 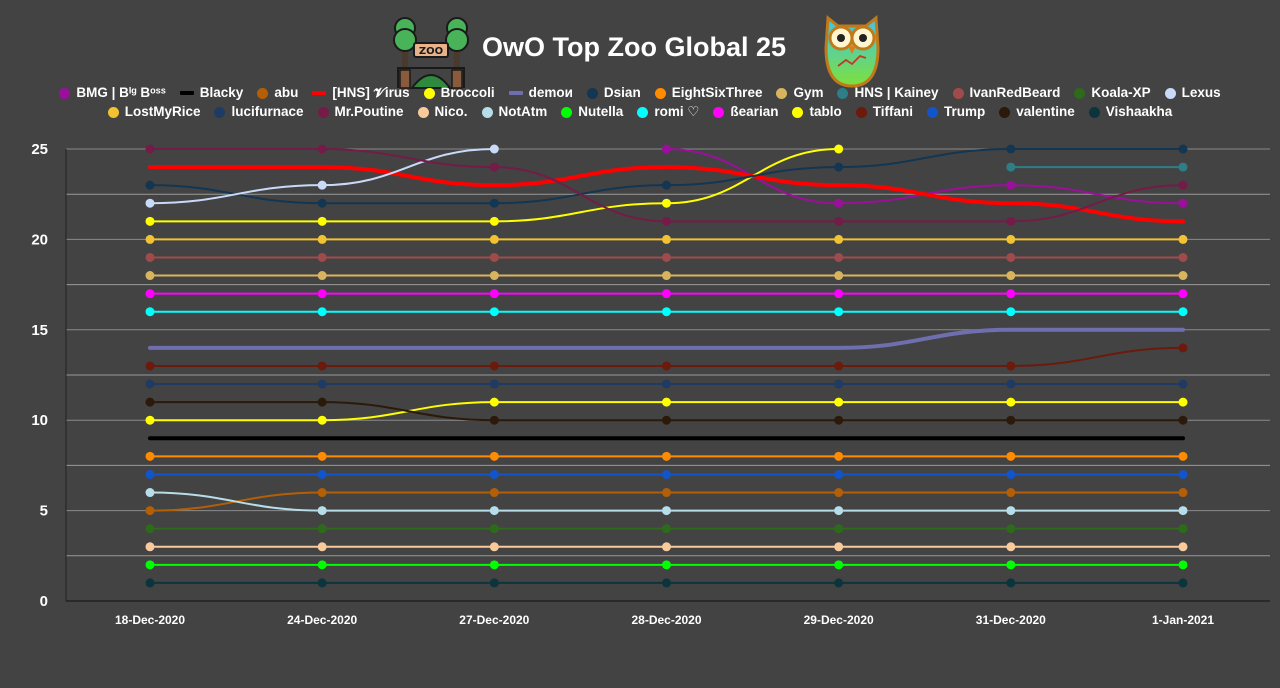 What do you see at coordinates (1121, 92) in the screenshot?
I see `legend-label: Koala-XP` at bounding box center [1121, 92].